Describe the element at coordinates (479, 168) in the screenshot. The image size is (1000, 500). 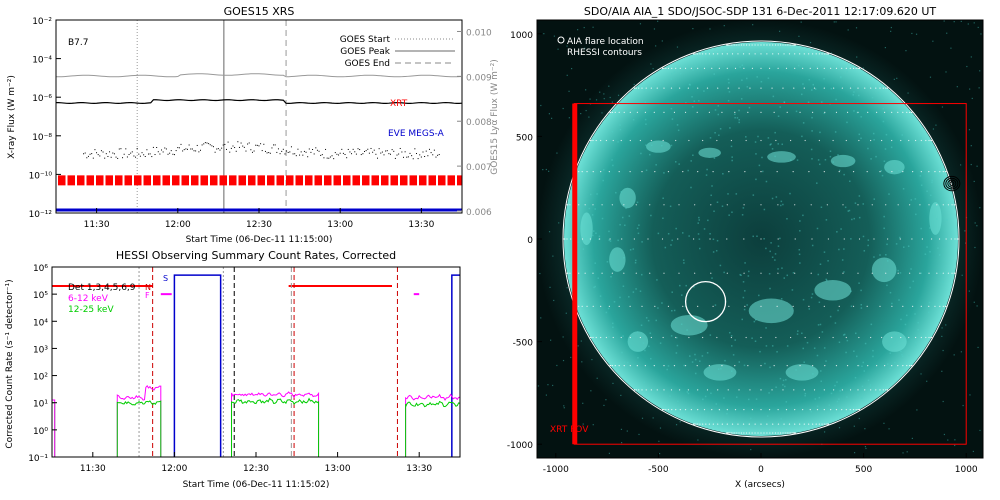
I see `goes-y2tick-label-1: 0.007` at that location.